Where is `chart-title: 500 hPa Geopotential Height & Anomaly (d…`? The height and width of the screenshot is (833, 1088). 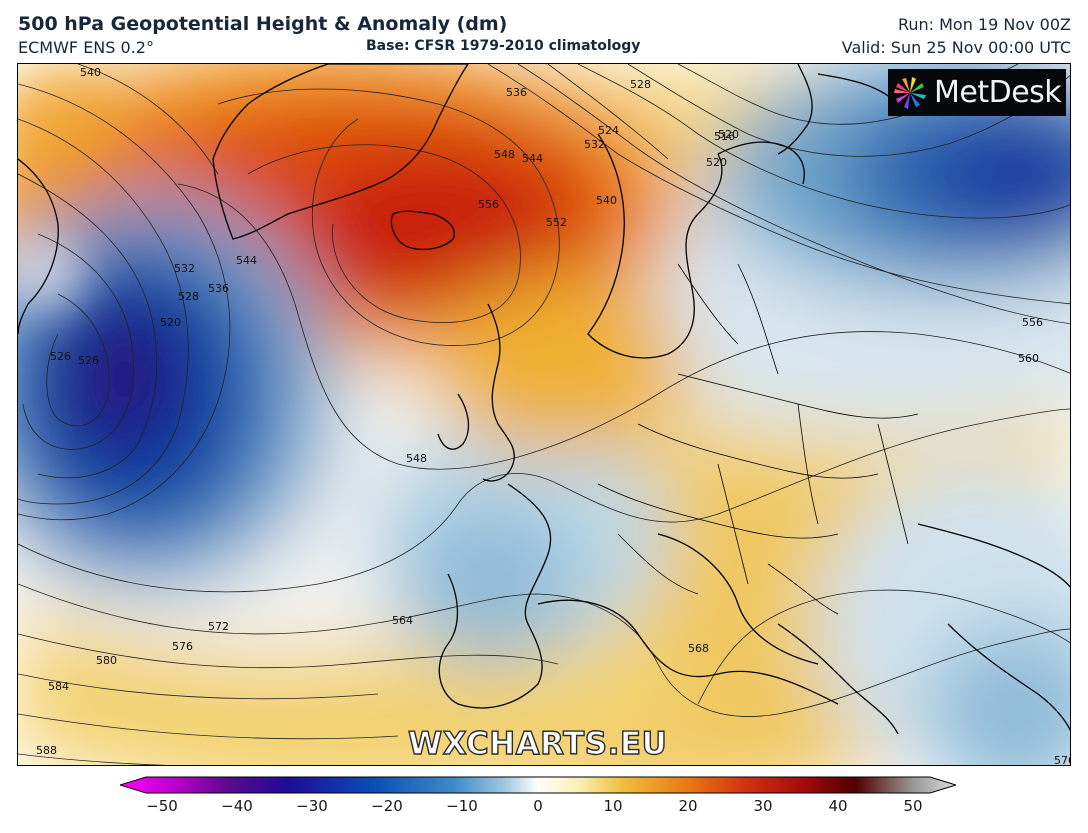
chart-title: 500 hPa Geopotential Height & Anomaly (d… is located at coordinates (263, 24).